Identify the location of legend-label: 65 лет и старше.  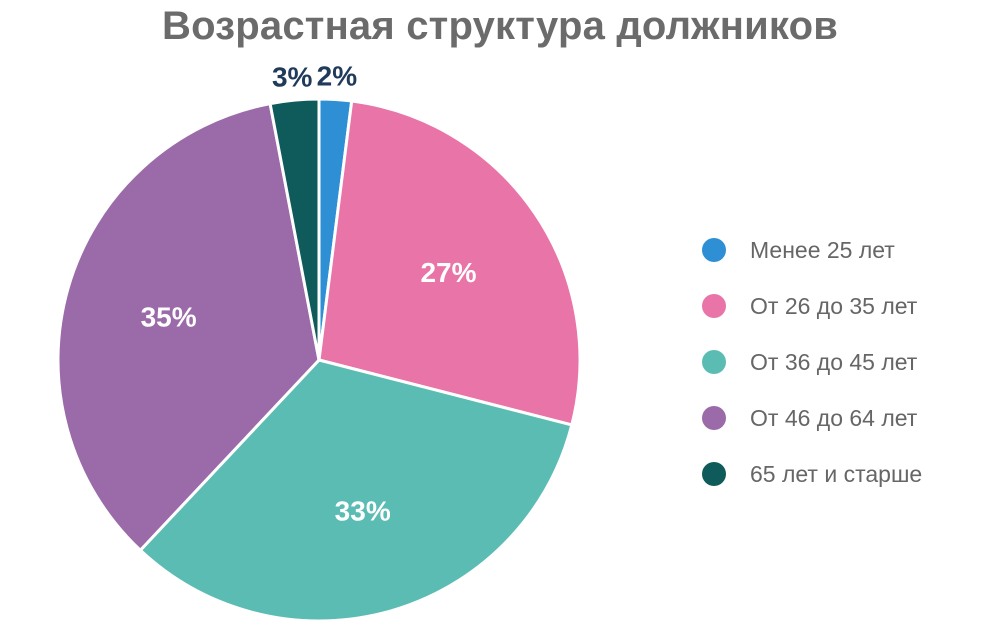
(836, 473).